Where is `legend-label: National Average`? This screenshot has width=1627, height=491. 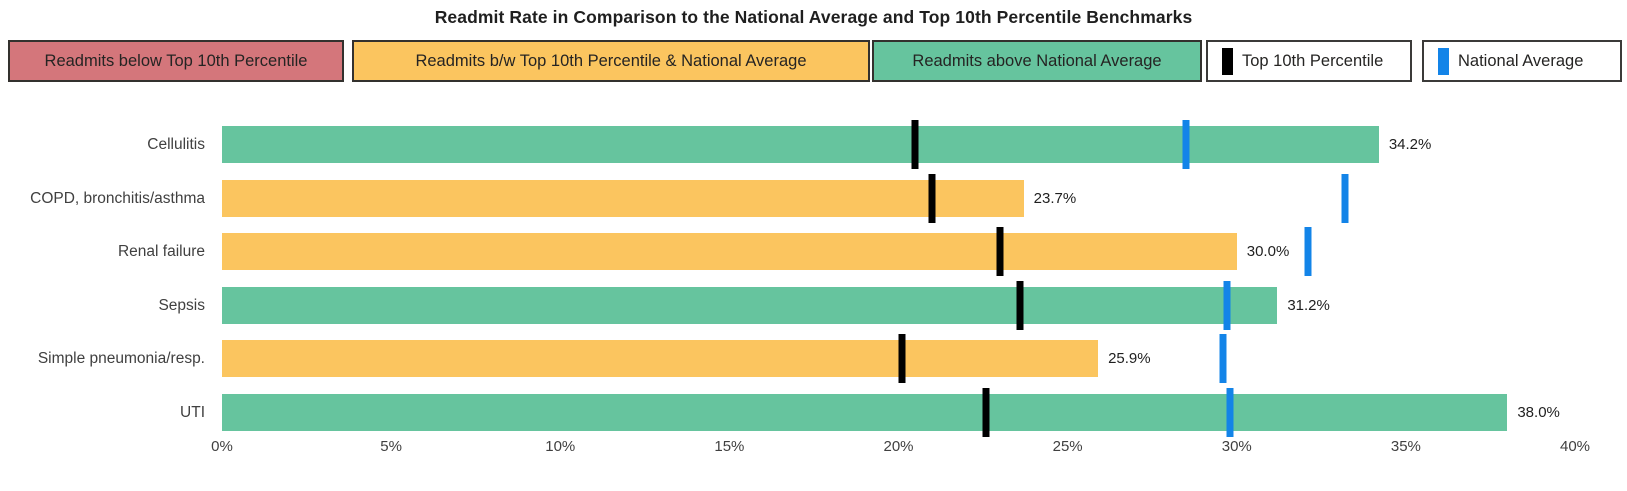
legend-label: National Average is located at coordinates (1521, 60).